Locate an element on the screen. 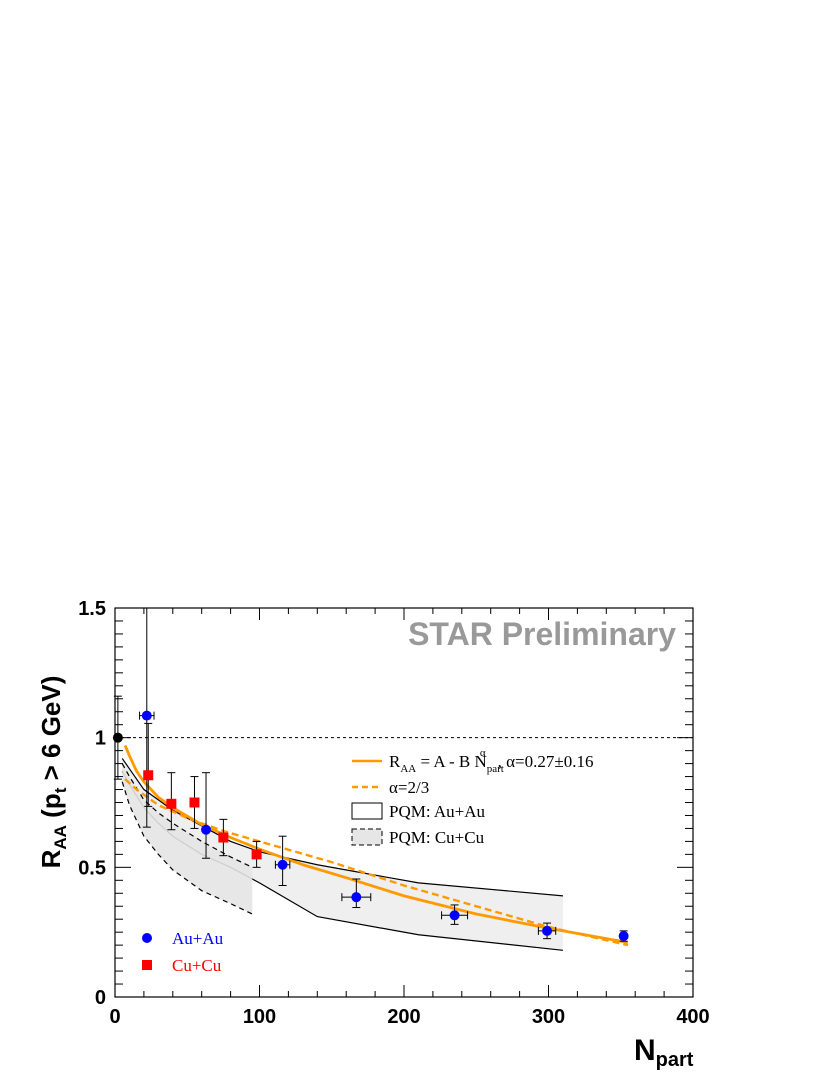 This screenshot has width=830, height=1075. y-axis-title: RAA (pt > 6 GeV) is located at coordinates (53, 772).